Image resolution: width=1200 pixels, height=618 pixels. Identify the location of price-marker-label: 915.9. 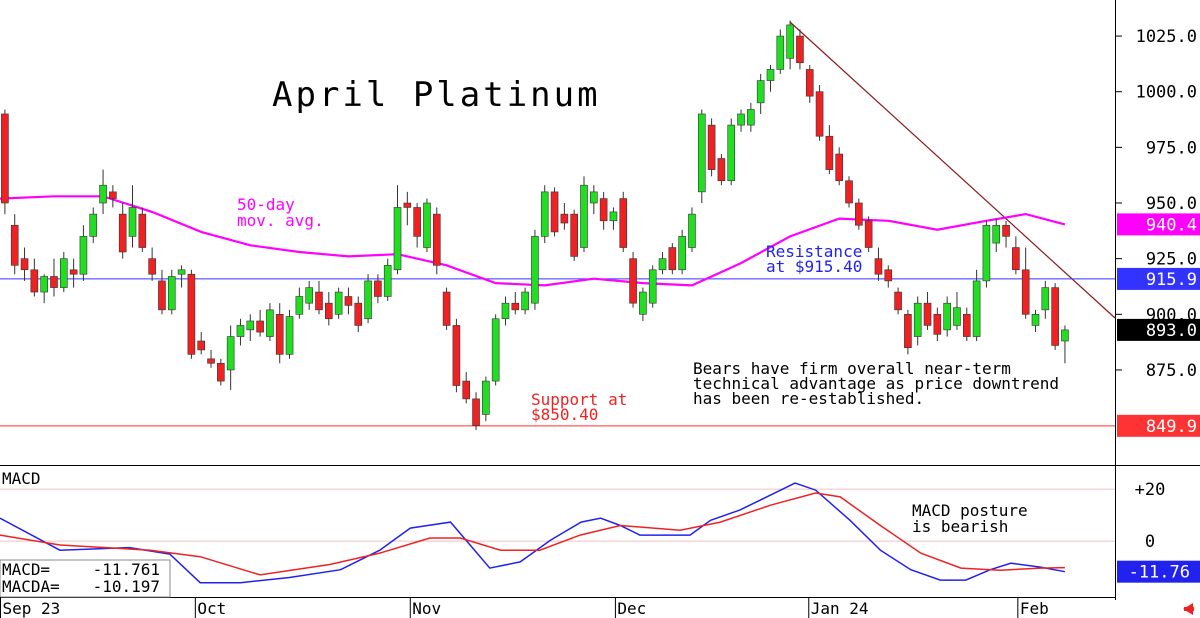
(1171, 280).